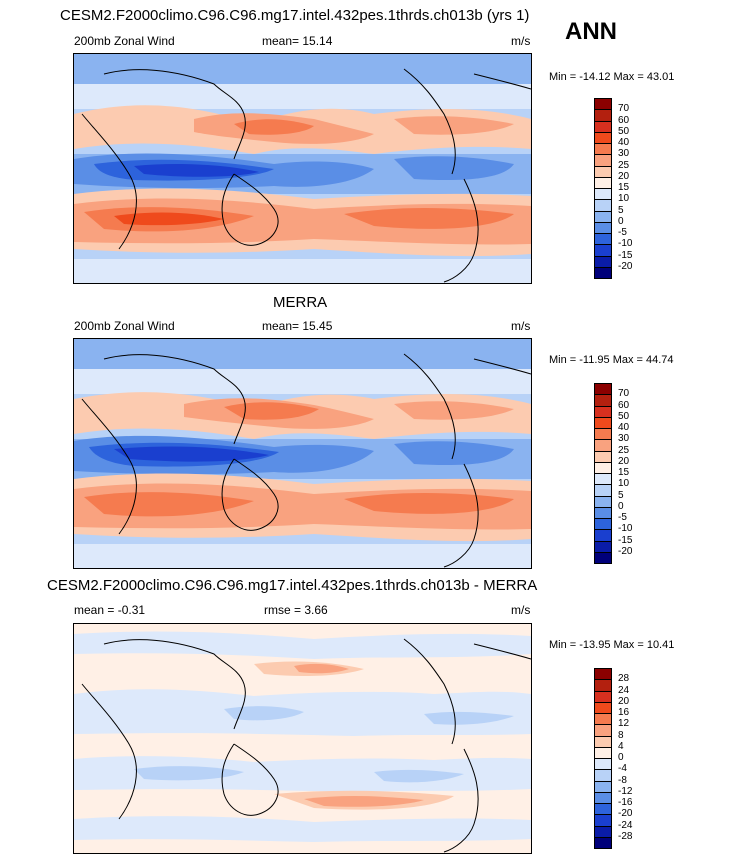 The image size is (732, 858). Describe the element at coordinates (625, 825) in the screenshot. I see `colorbar-level-label: -24` at that location.